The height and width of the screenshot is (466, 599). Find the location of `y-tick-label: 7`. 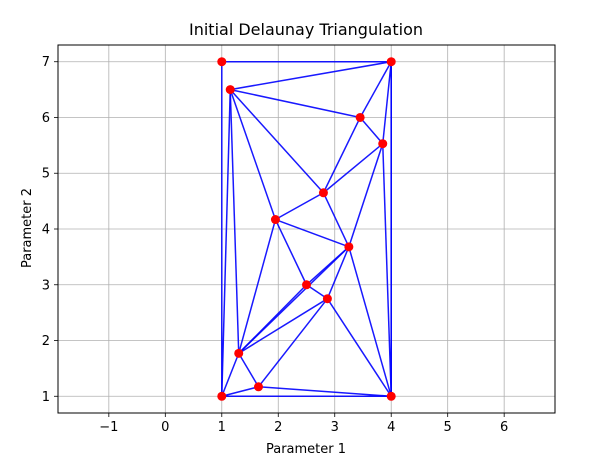

y-tick-label: 7 is located at coordinates (46, 62).